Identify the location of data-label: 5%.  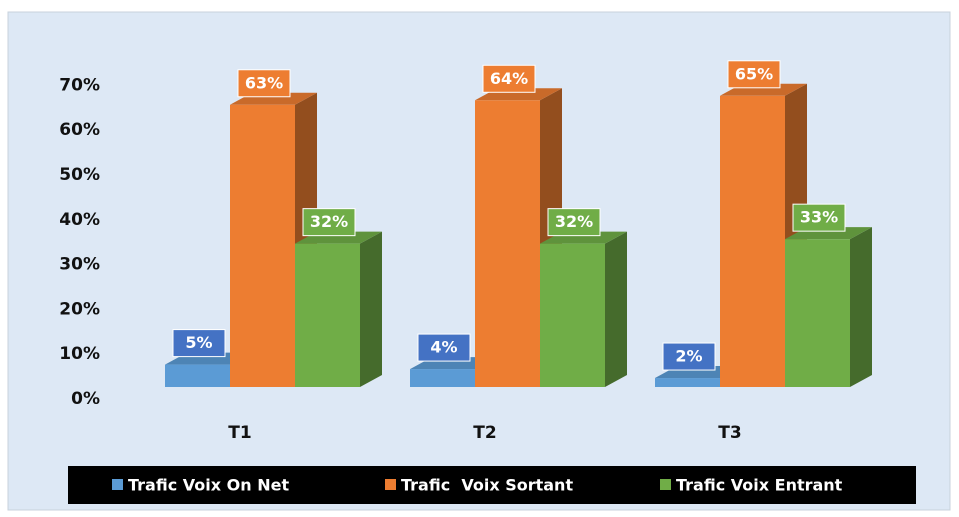
(198, 342).